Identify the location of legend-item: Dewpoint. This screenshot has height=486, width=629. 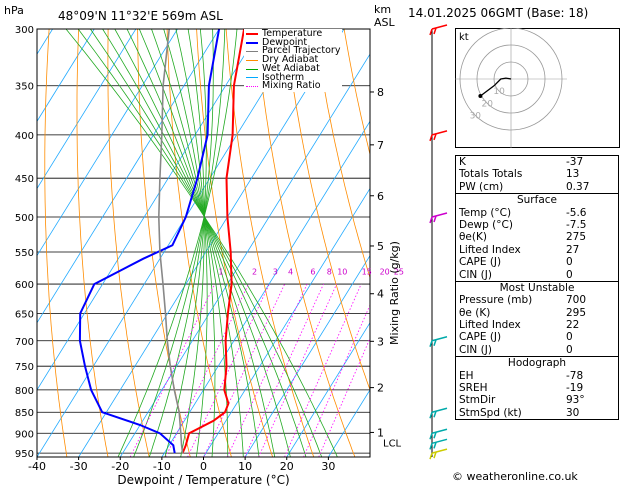
(293, 42).